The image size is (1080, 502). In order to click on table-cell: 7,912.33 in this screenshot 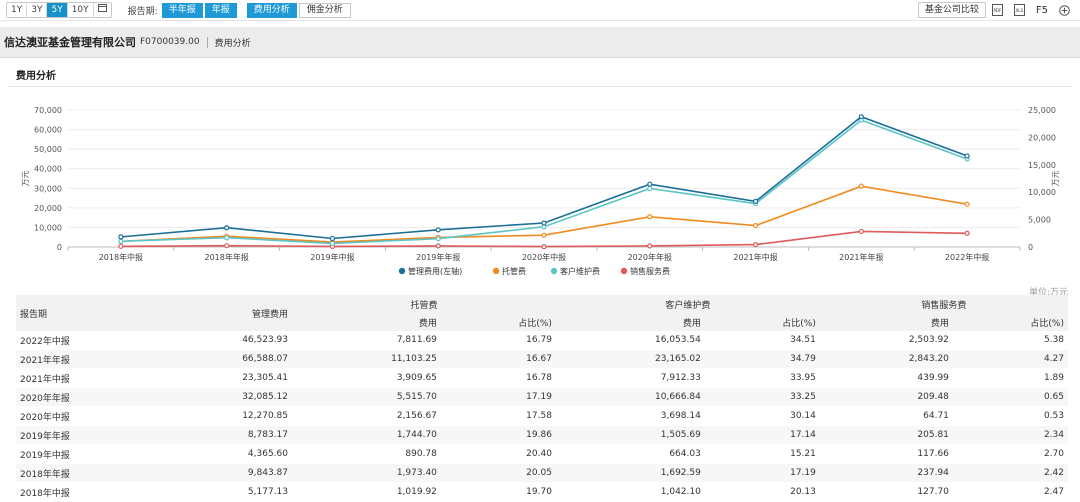, I will do `click(630, 378)`.